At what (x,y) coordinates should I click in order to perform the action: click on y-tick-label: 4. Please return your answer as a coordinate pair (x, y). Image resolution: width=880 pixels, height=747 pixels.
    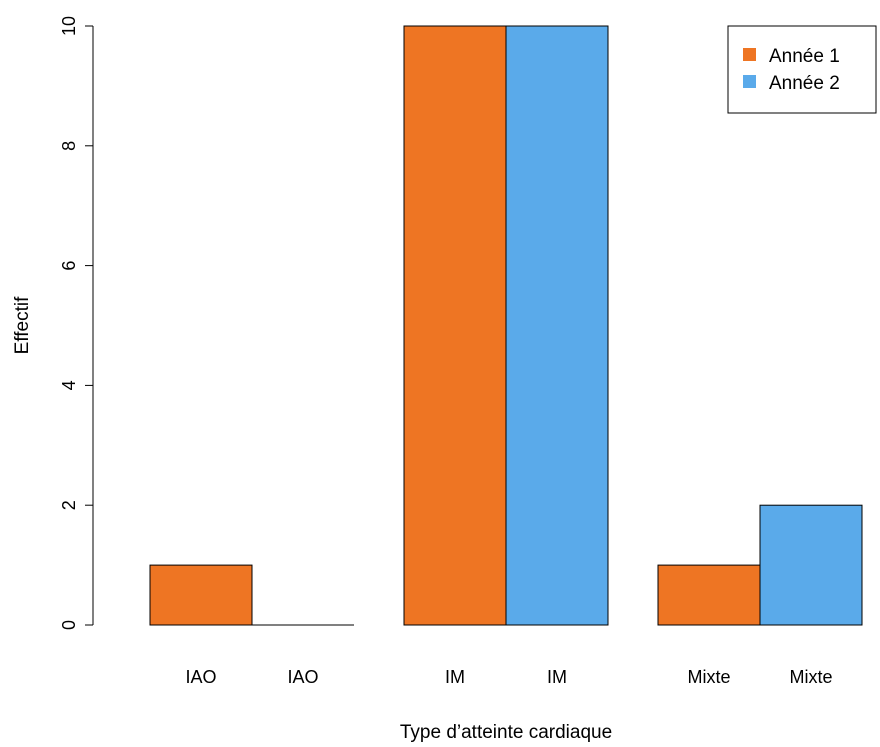
    Looking at the image, I should click on (69, 385).